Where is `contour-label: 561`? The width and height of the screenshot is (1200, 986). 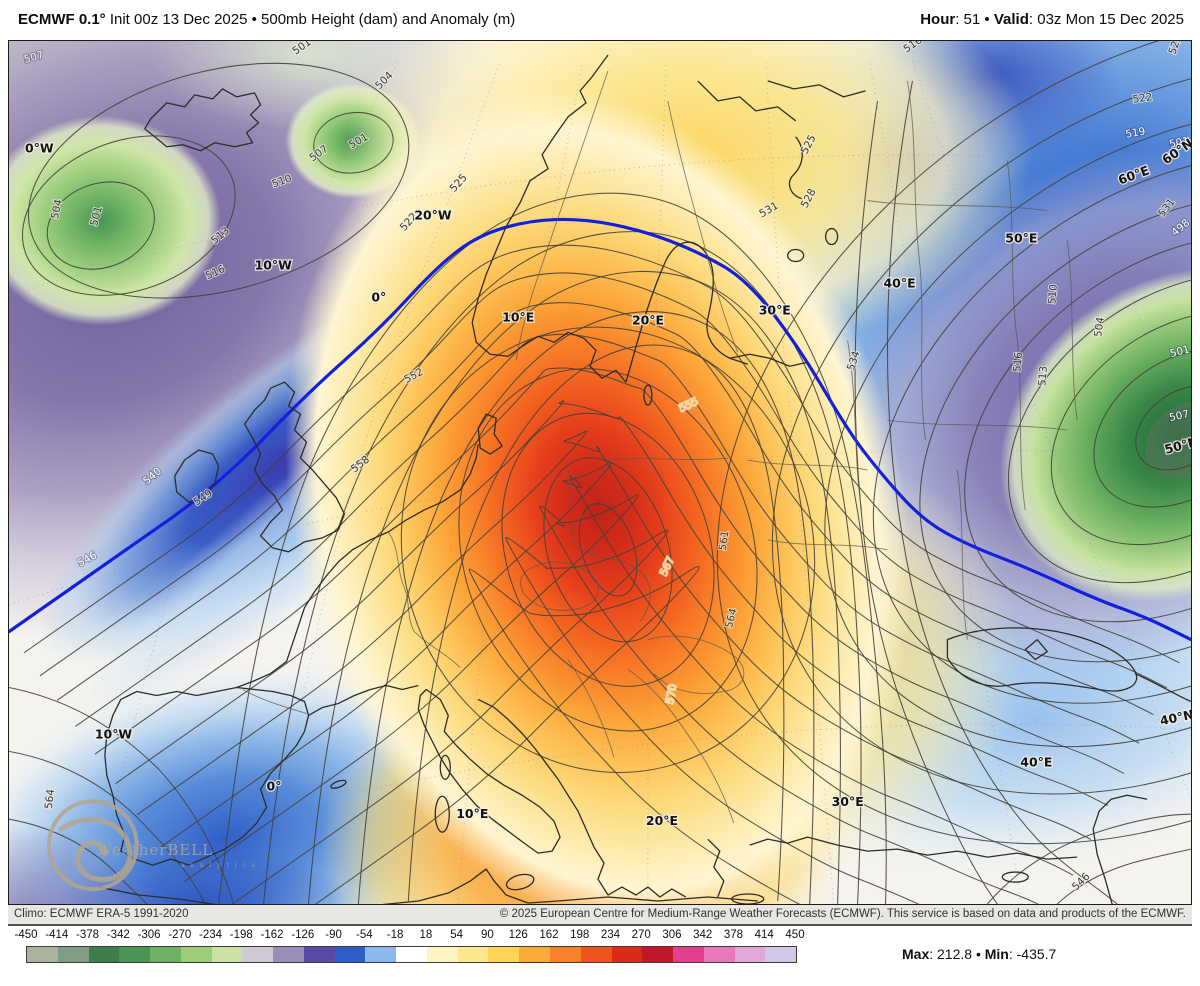 contour-label: 561 is located at coordinates (724, 540).